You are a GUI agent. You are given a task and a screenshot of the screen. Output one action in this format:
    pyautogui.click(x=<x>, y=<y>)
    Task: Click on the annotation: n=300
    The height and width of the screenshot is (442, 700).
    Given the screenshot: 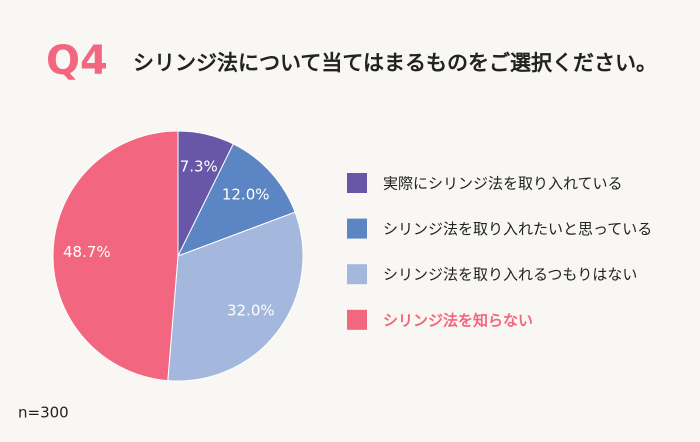 What is the action you would take?
    pyautogui.click(x=43, y=413)
    